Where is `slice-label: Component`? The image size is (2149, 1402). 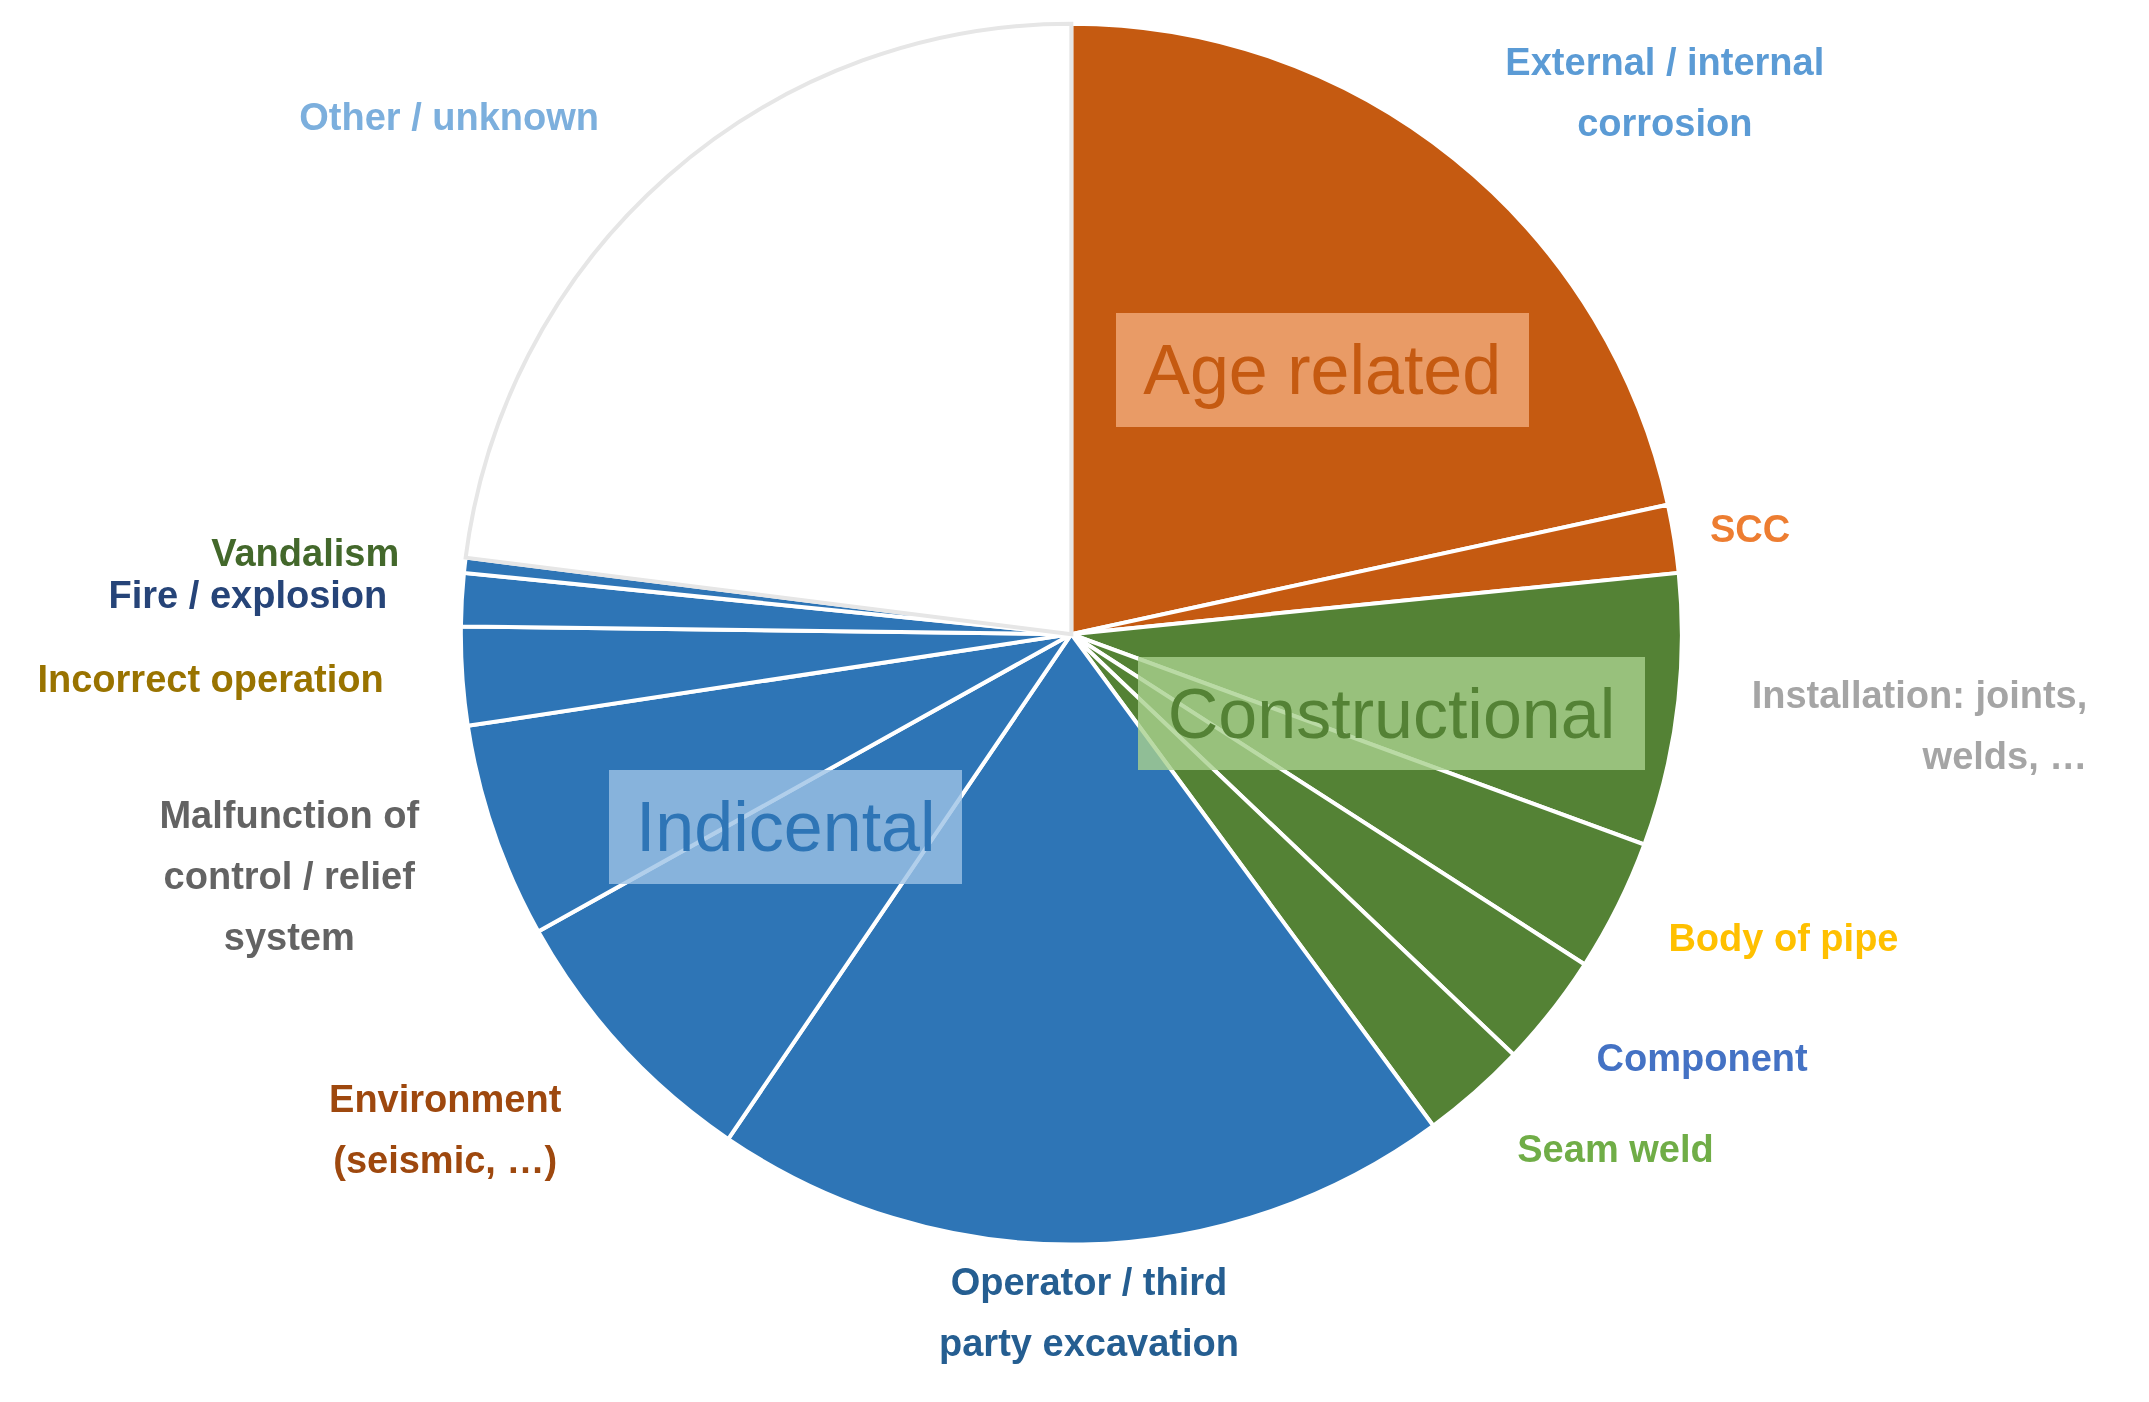
slice-label: Component is located at coordinates (1702, 1058).